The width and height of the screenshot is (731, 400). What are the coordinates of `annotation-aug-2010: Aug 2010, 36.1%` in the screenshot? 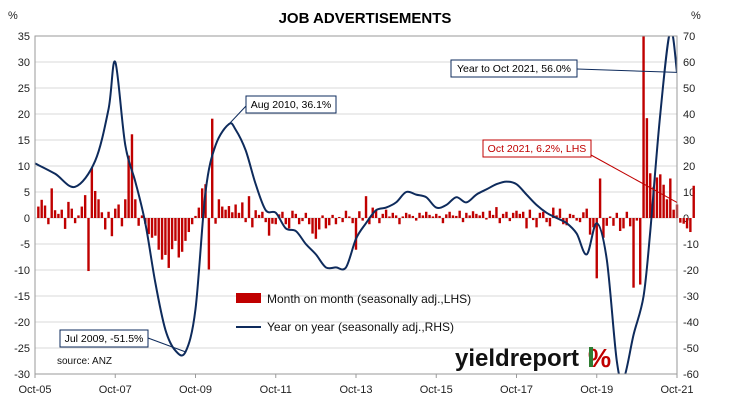 It's located at (291, 105).